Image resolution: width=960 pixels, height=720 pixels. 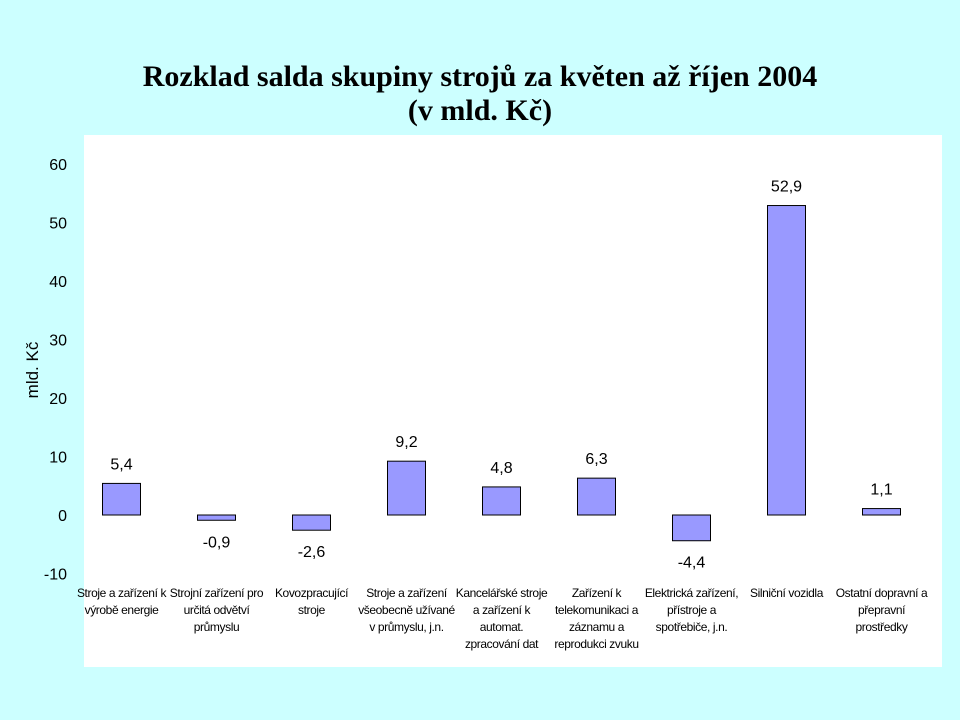 What do you see at coordinates (58, 165) in the screenshot?
I see `y-tick-label: 60` at bounding box center [58, 165].